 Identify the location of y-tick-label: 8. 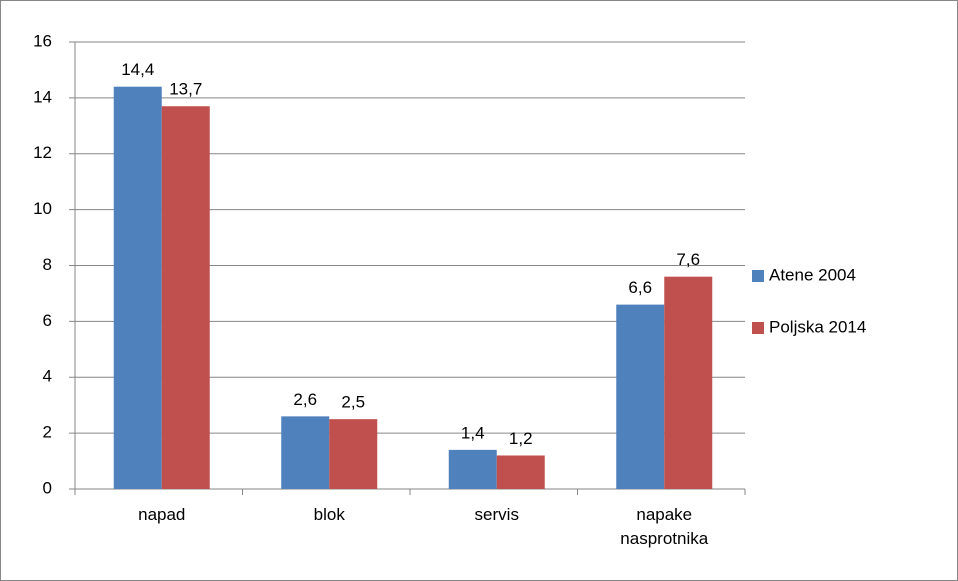
(47, 264).